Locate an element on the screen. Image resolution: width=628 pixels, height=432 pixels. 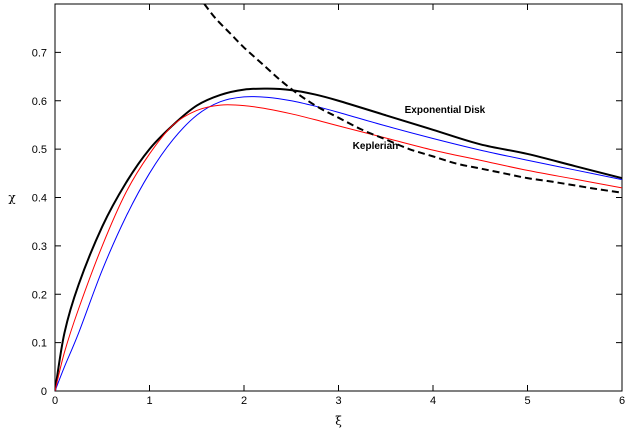
annotation-exponential-disk: Exponential Disk is located at coordinates (445, 110).